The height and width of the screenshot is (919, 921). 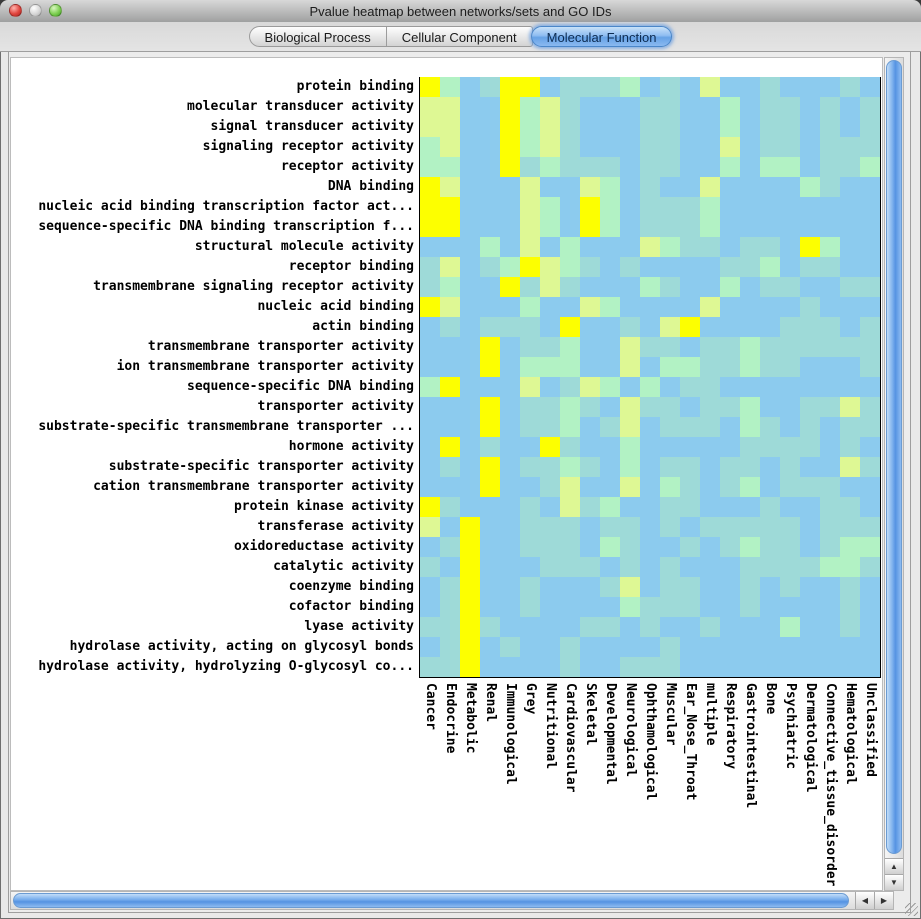 What do you see at coordinates (894, 457) in the screenshot?
I see `vertical-scrollbar-thumb` at bounding box center [894, 457].